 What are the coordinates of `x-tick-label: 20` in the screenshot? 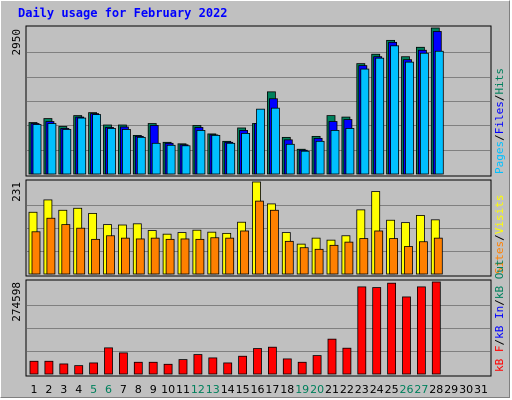 It's located at (317, 389).